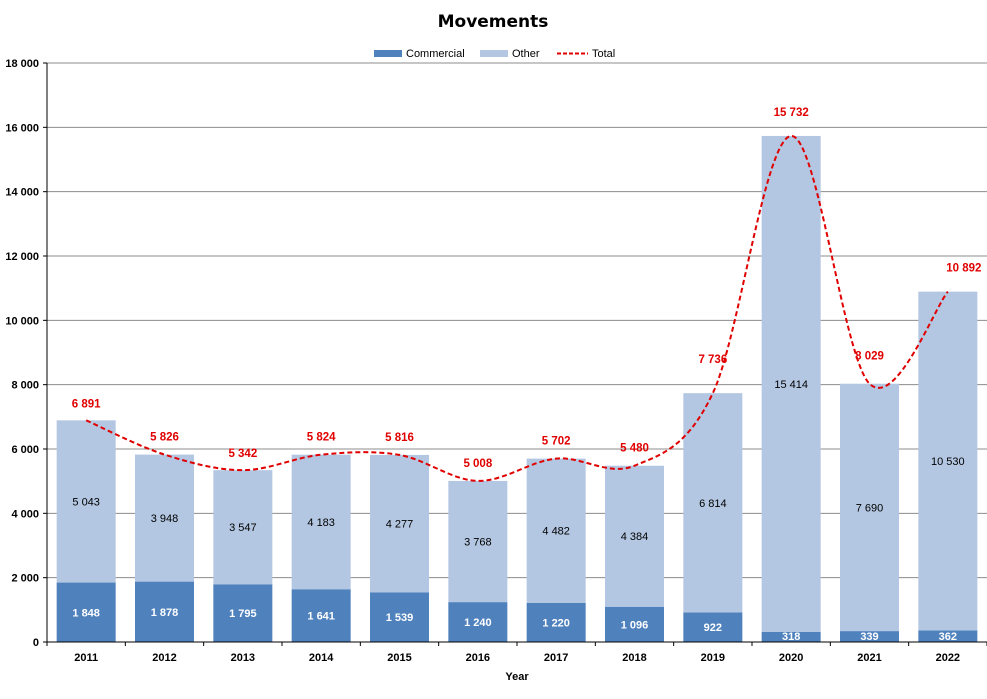 Image resolution: width=987 pixels, height=699 pixels. Describe the element at coordinates (556, 658) in the screenshot. I see `x-tick-label: 2017` at that location.